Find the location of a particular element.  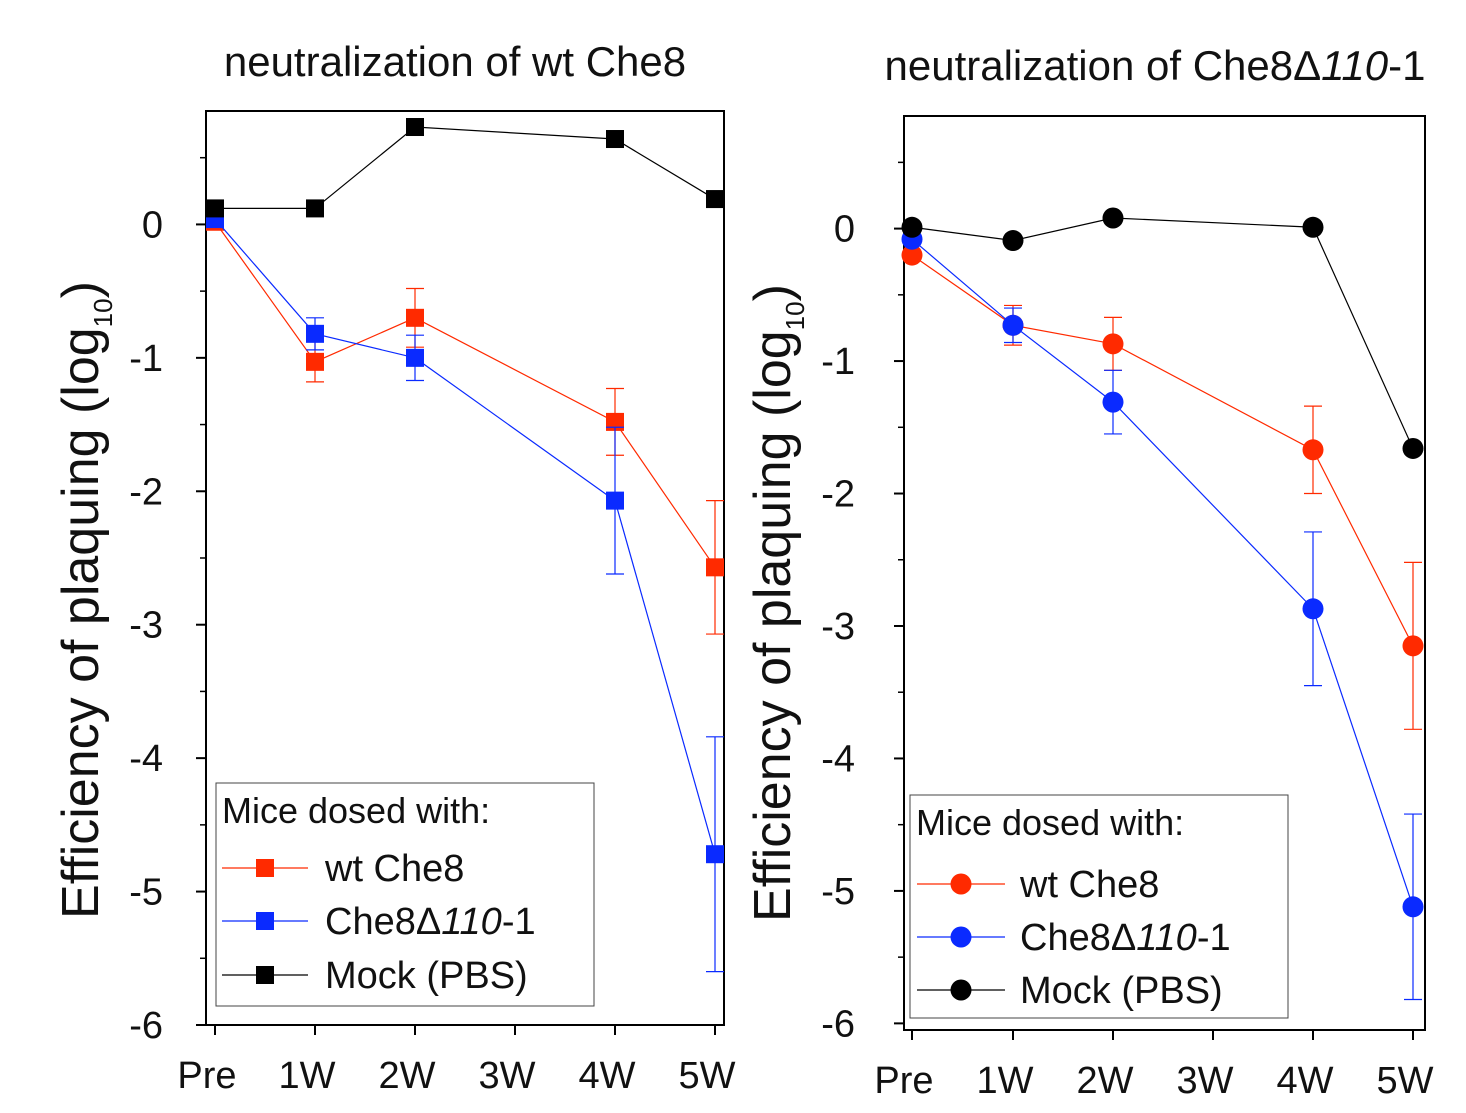

title-italic: 110 is located at coordinates (1355, 65).